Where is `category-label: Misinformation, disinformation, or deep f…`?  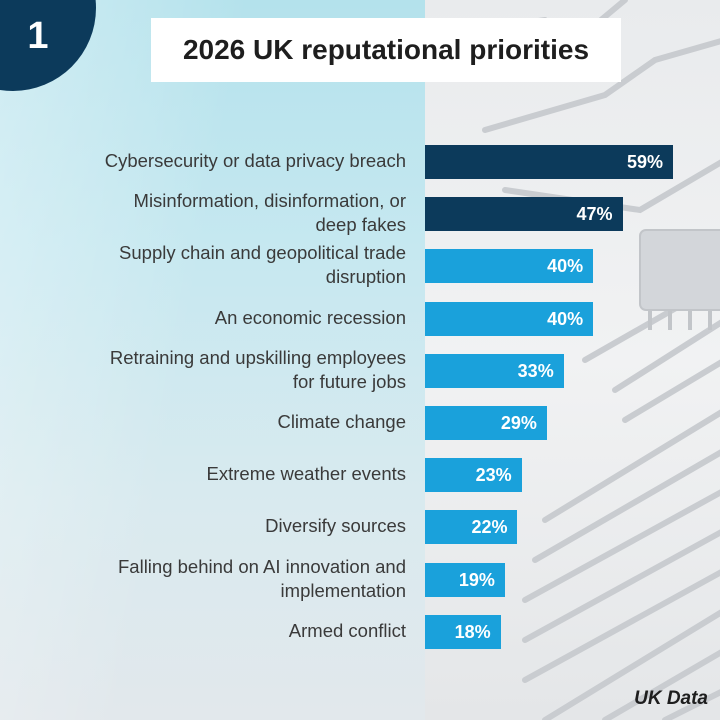 category-label: Misinformation, disinformation, or deep f… is located at coordinates (226, 213).